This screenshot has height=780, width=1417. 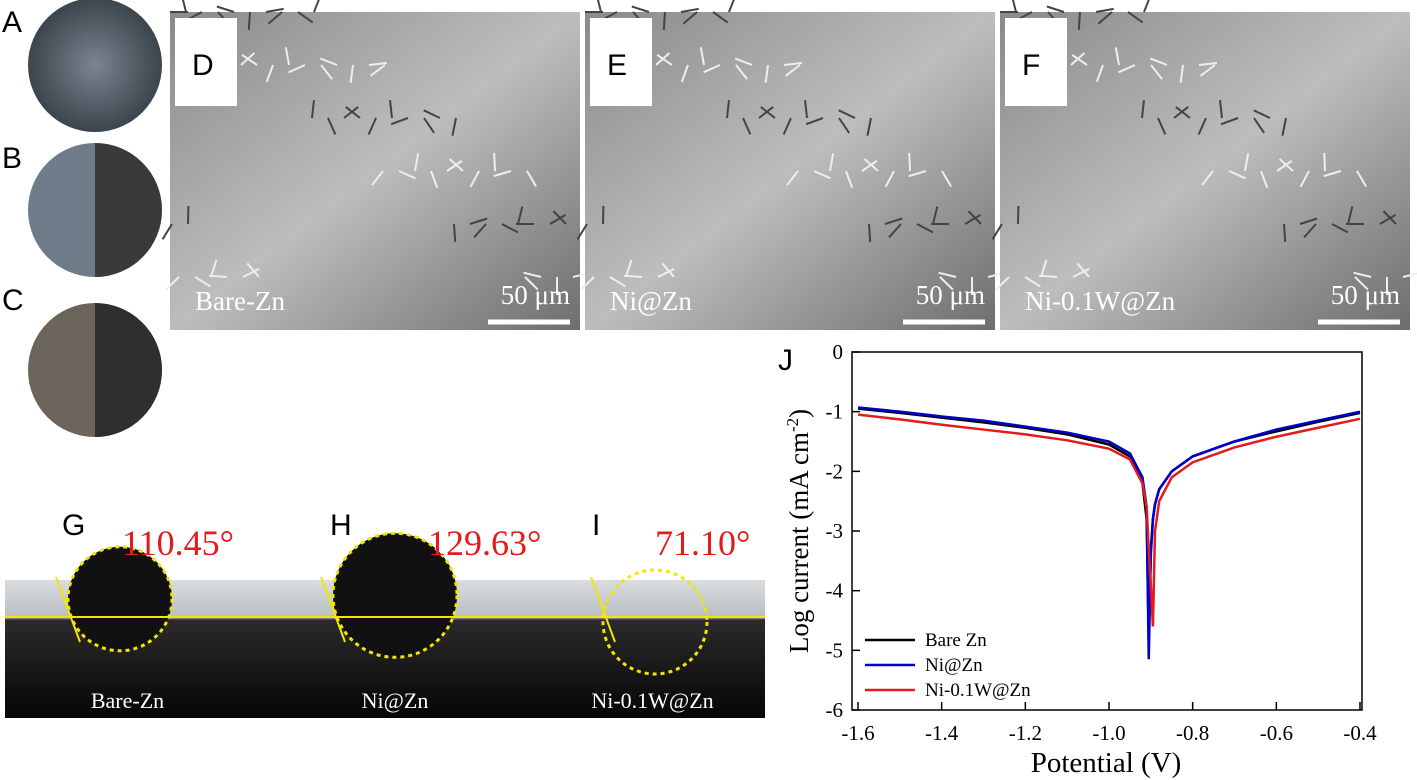 What do you see at coordinates (702, 543) in the screenshot?
I see `angle-label: 71.10°` at bounding box center [702, 543].